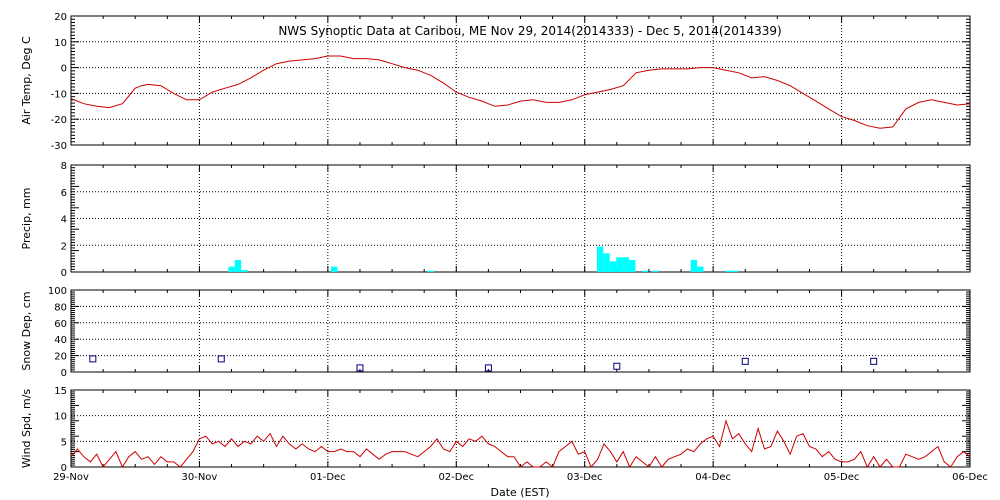  Describe the element at coordinates (64, 166) in the screenshot. I see `y-tick-label: 8` at that location.